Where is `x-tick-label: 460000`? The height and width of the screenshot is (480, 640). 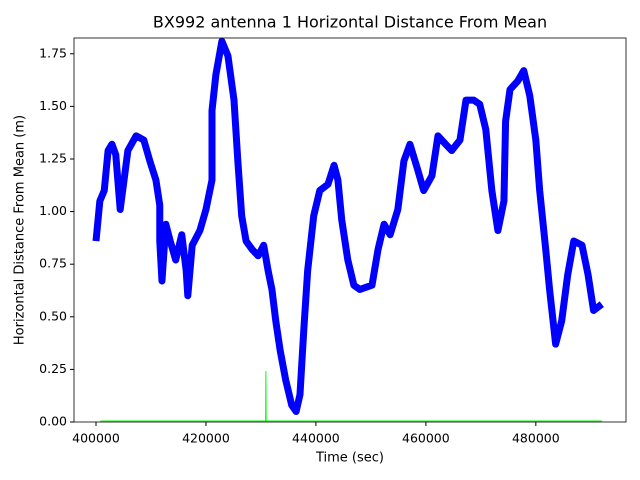 x-tick-label: 460000 is located at coordinates (426, 438).